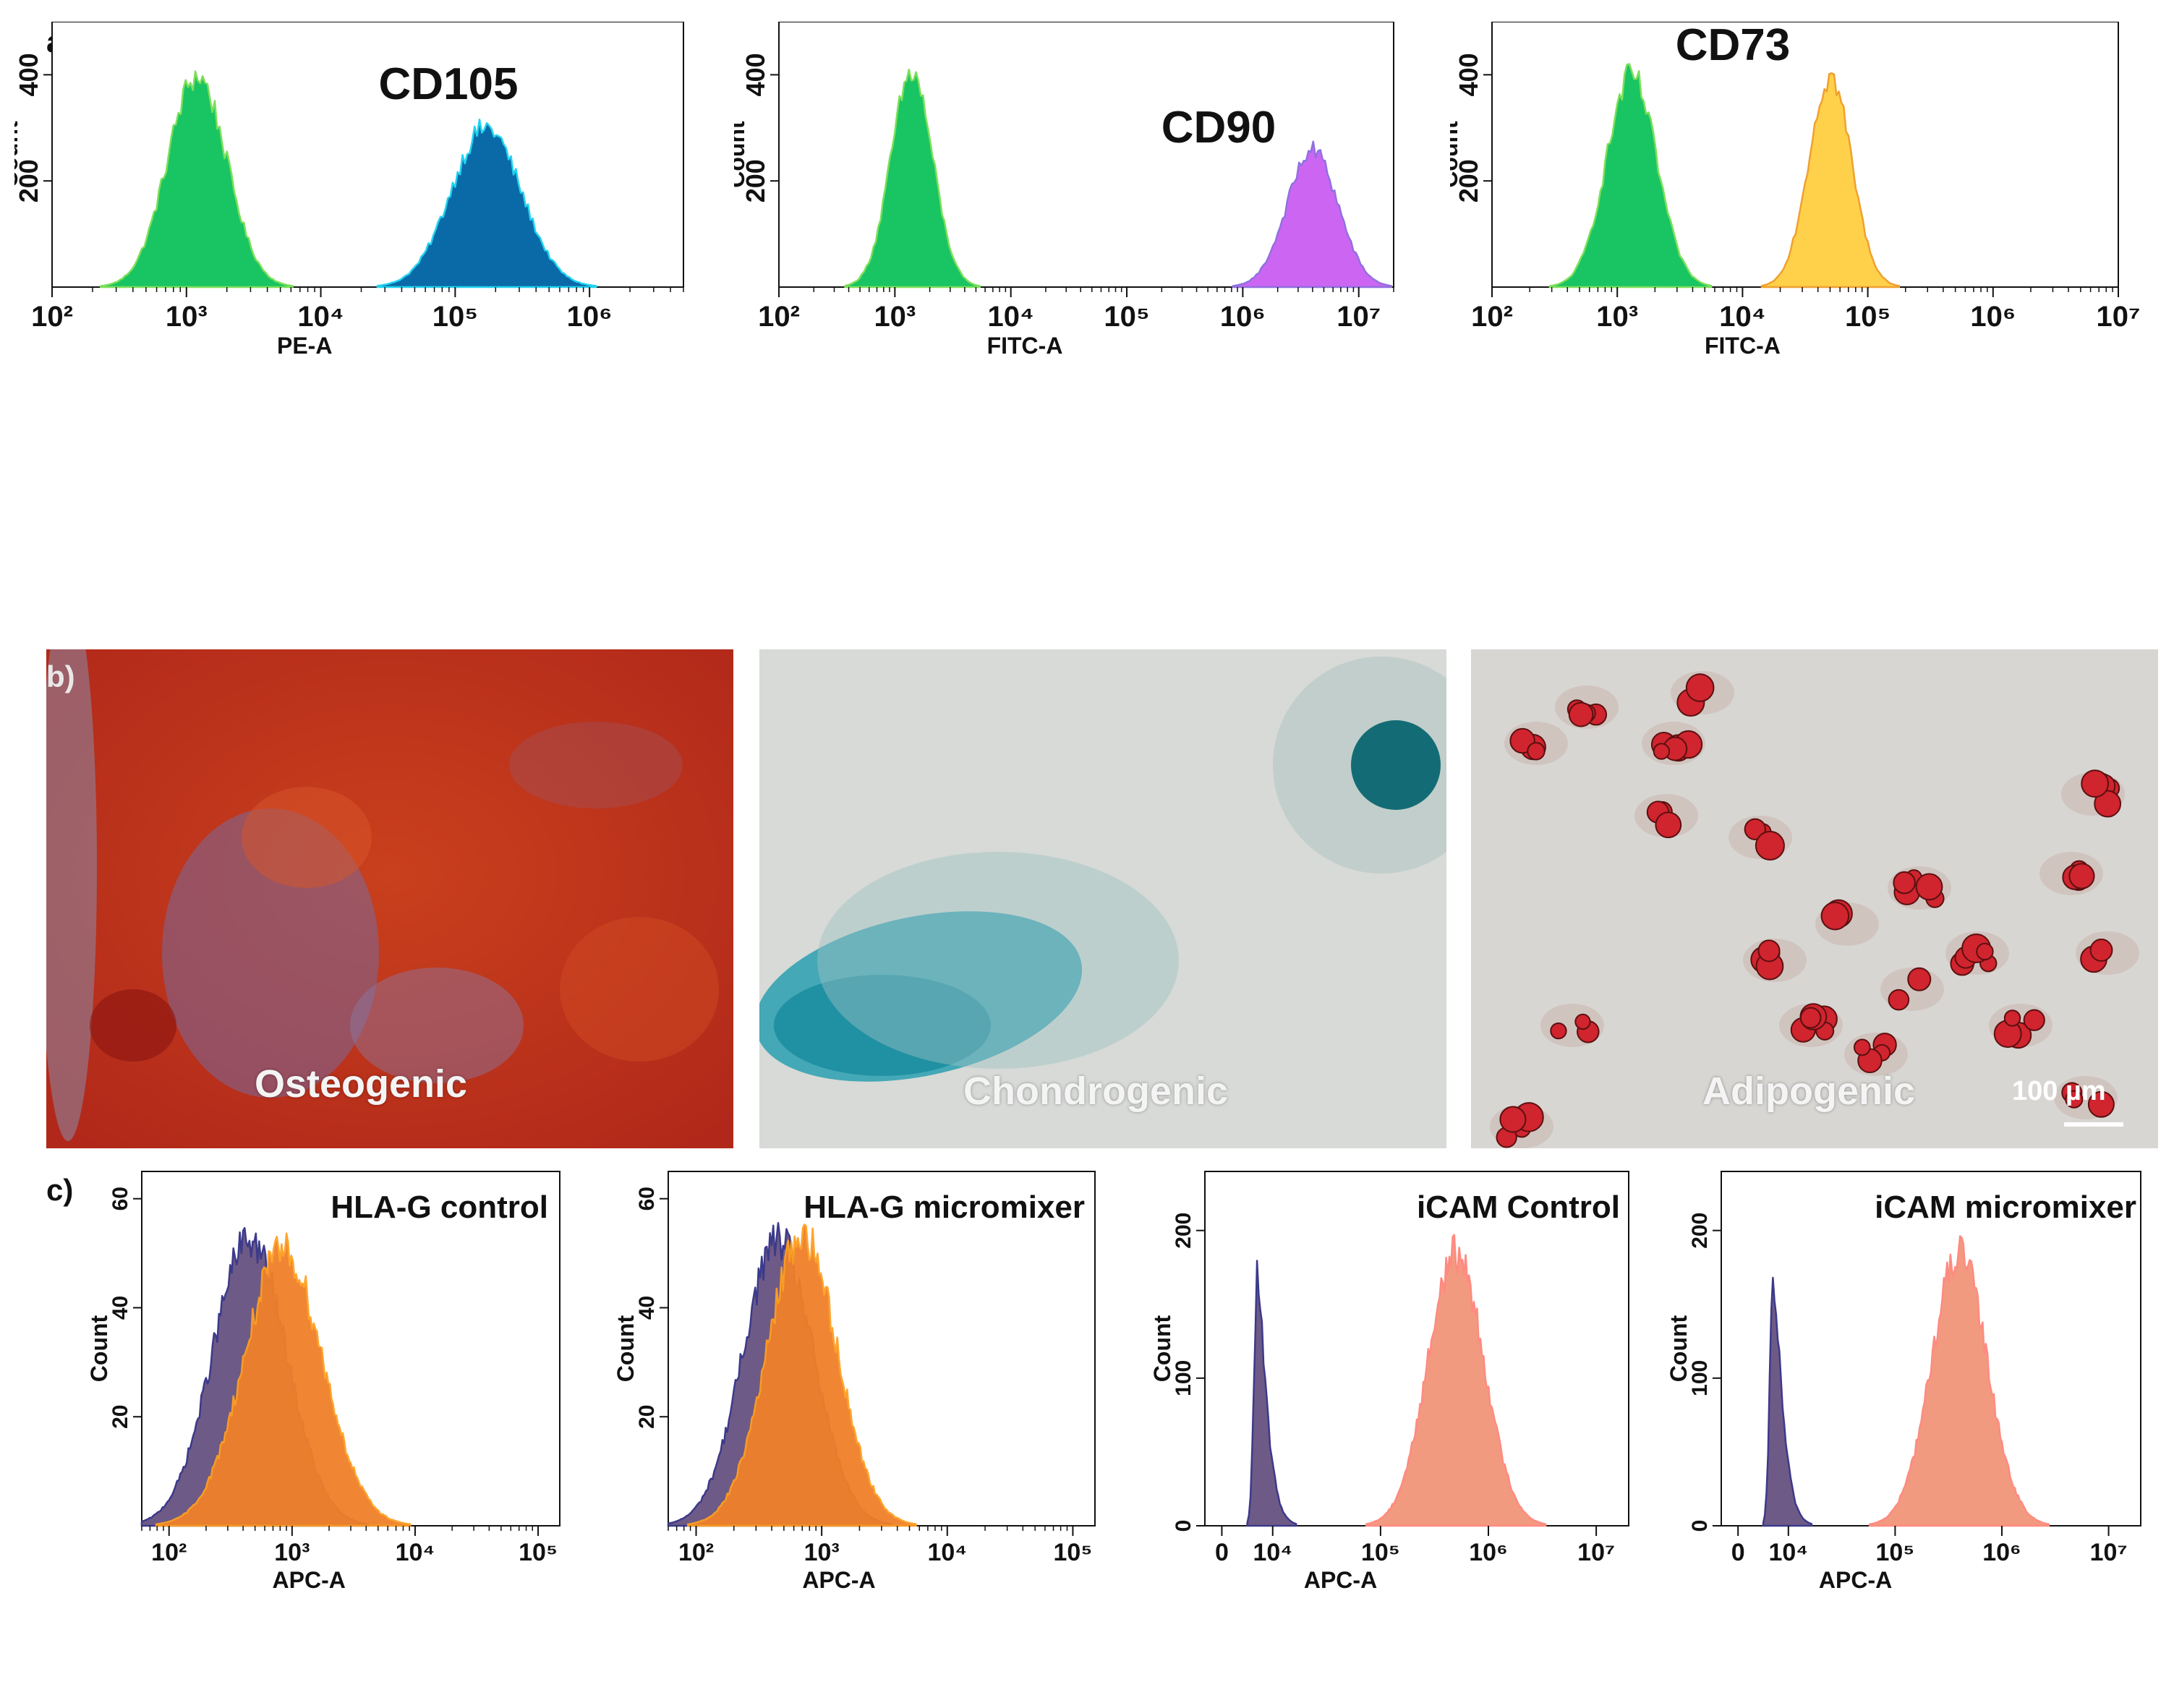  What do you see at coordinates (802, 1376) in the screenshot?
I see `histogram-series-orange` at bounding box center [802, 1376].